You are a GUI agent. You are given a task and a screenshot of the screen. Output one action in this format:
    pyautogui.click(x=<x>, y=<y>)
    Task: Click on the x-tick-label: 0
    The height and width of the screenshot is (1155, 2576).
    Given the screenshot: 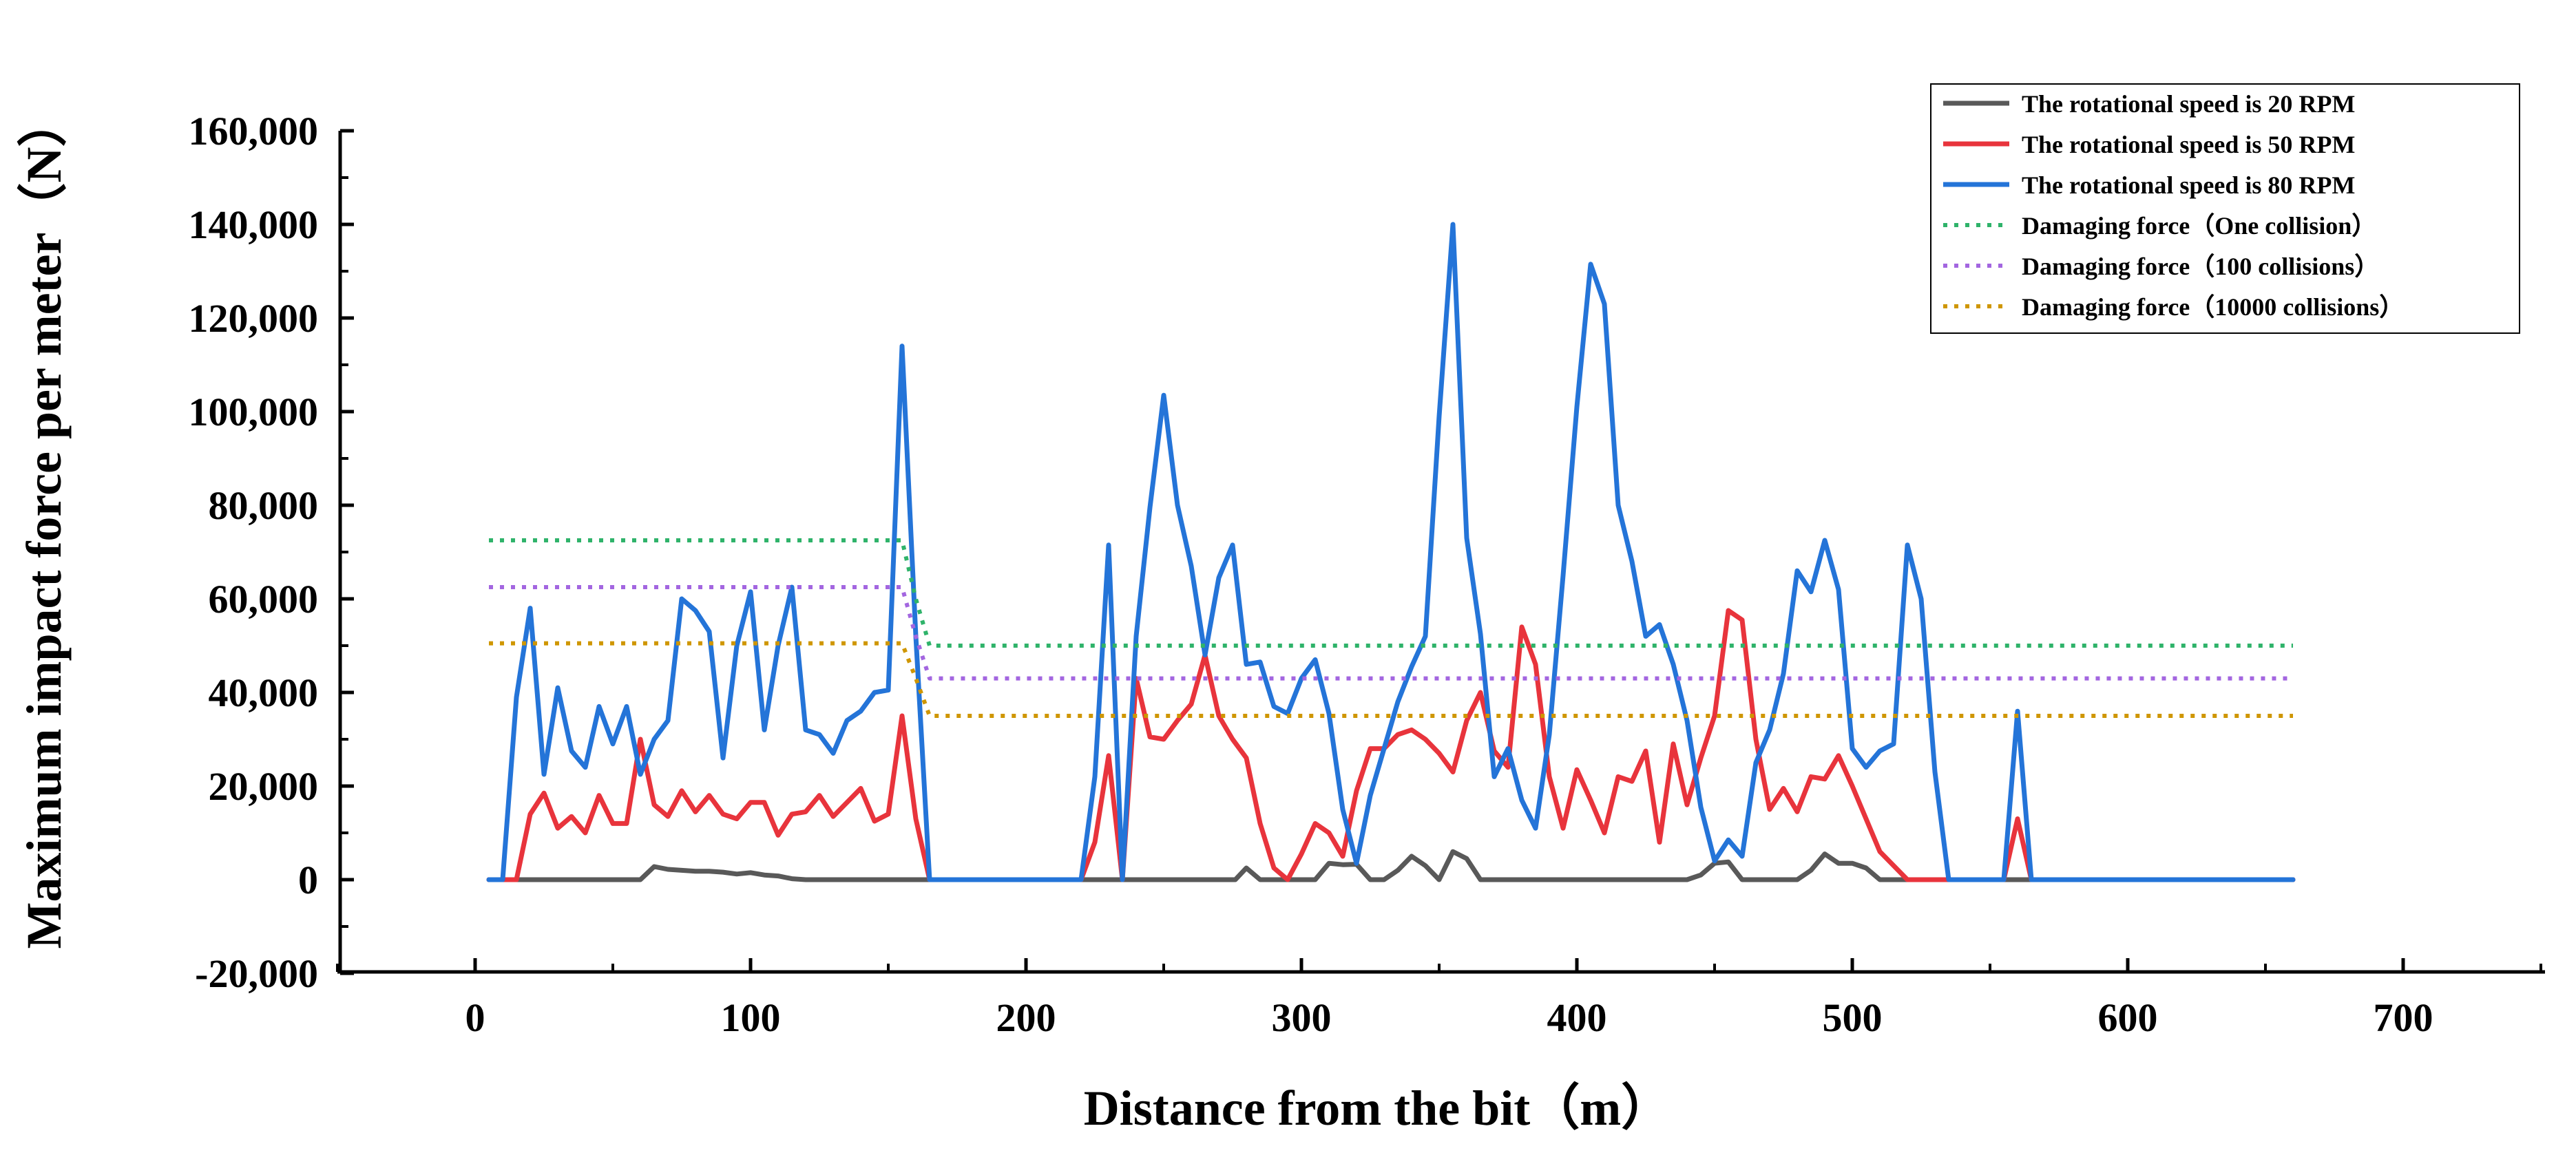 What is the action you would take?
    pyautogui.click(x=475, y=1017)
    